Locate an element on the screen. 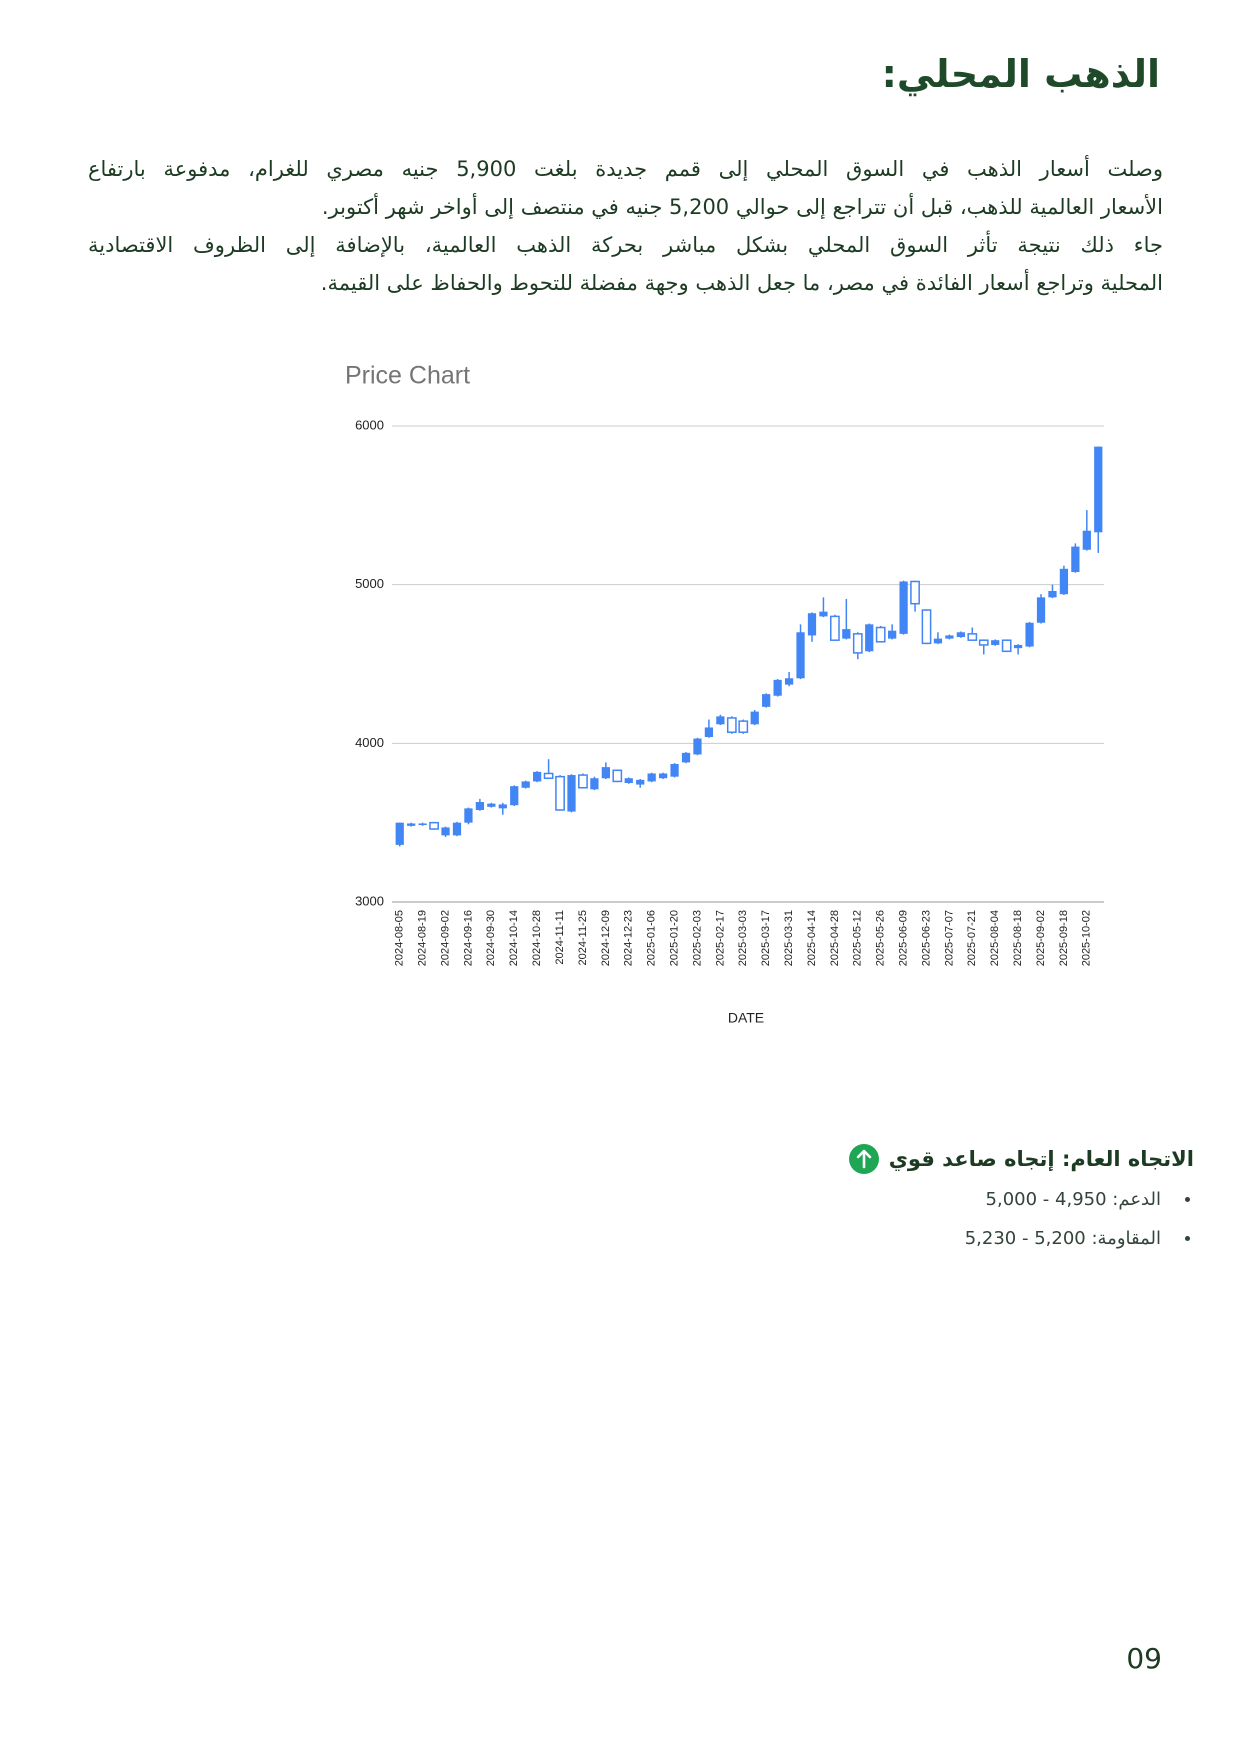 The width and height of the screenshot is (1242, 1755). x-tick-label: 2024-09-16 is located at coordinates (468, 938).